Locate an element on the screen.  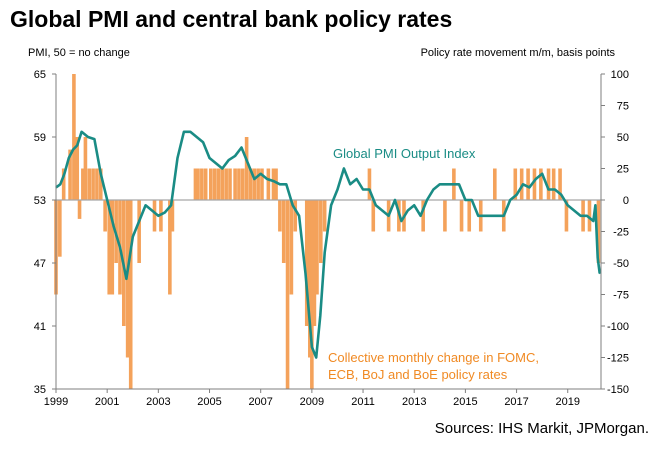
right-tick-label: -25 is located at coordinates (621, 233).